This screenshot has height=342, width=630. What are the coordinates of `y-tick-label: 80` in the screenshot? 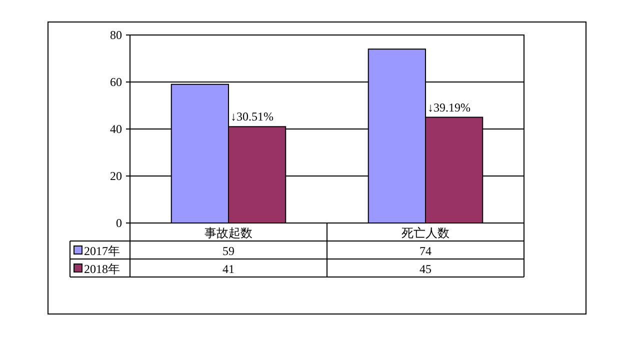 It's located at (116, 35).